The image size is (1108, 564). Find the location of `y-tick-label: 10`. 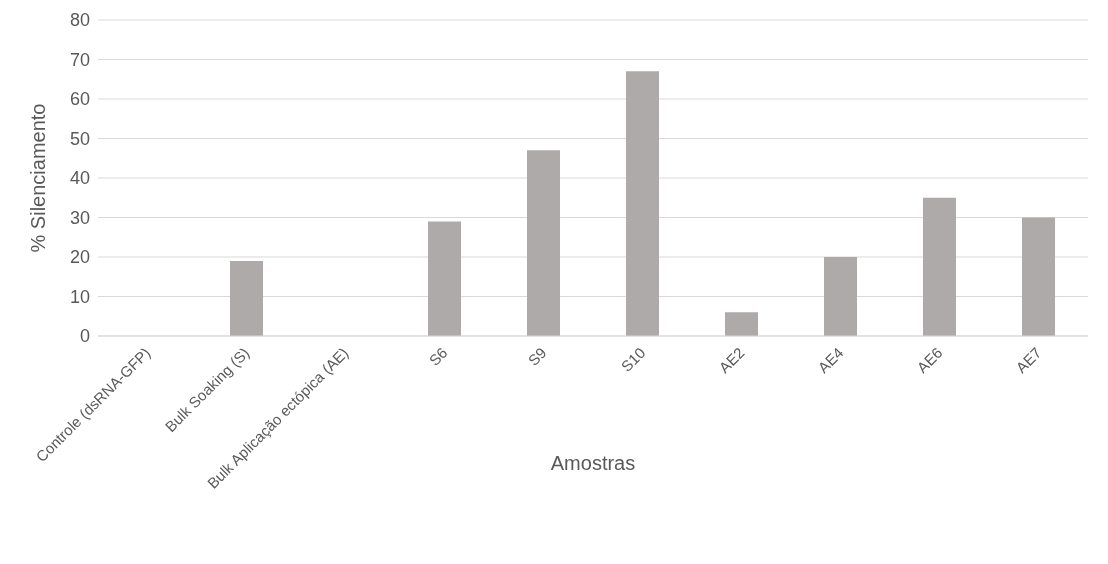

y-tick-label: 10 is located at coordinates (79, 296).